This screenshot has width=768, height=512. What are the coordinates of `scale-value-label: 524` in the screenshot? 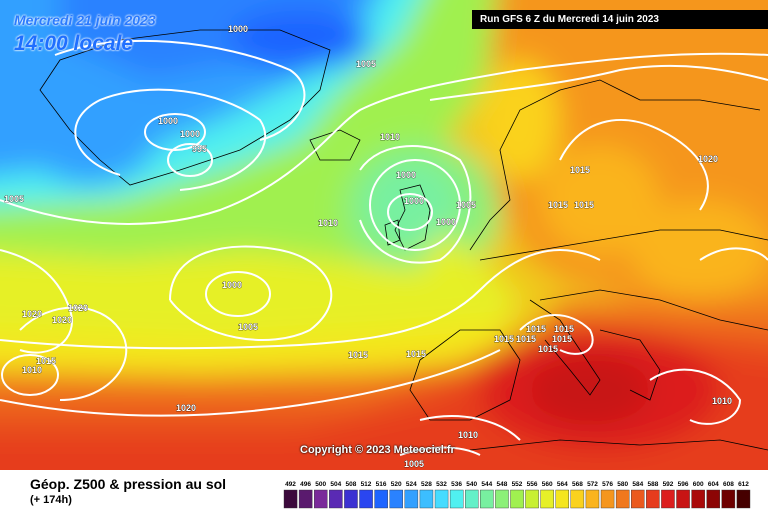 It's located at (411, 484).